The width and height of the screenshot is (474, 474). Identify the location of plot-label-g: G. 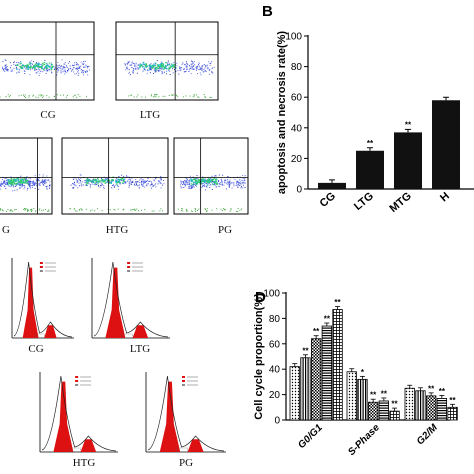
(6, 230).